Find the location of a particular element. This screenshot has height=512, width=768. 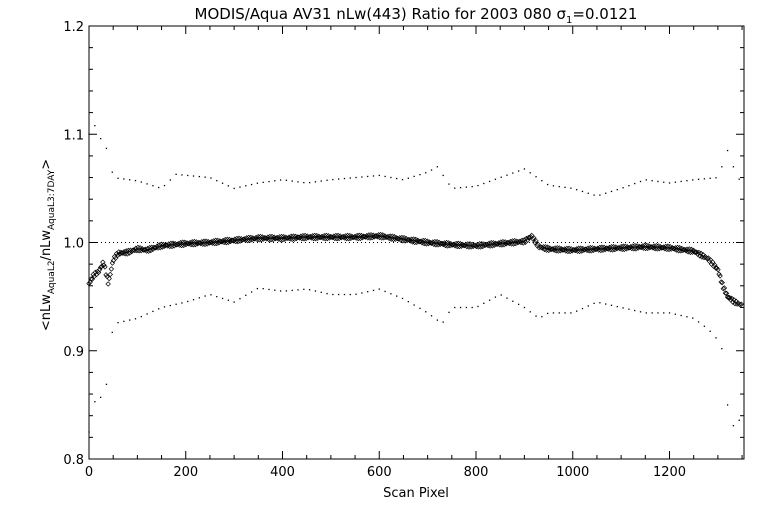

y-tick-label: 0.9 is located at coordinates (73, 352).